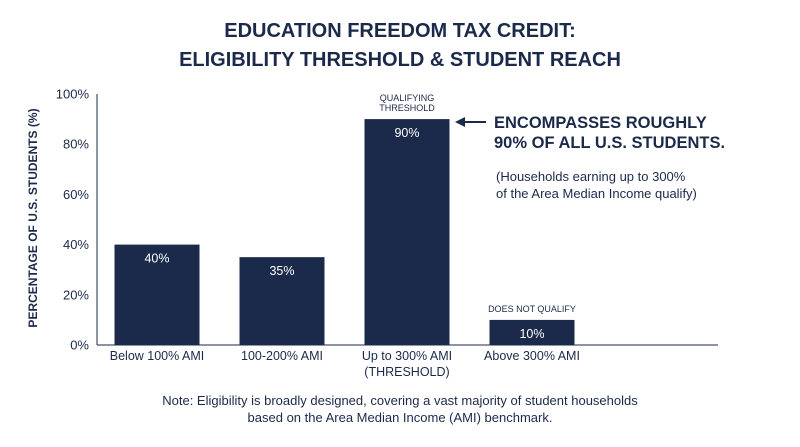 The image size is (800, 447). What do you see at coordinates (406, 133) in the screenshot?
I see `bar-value-label: 90%` at bounding box center [406, 133].